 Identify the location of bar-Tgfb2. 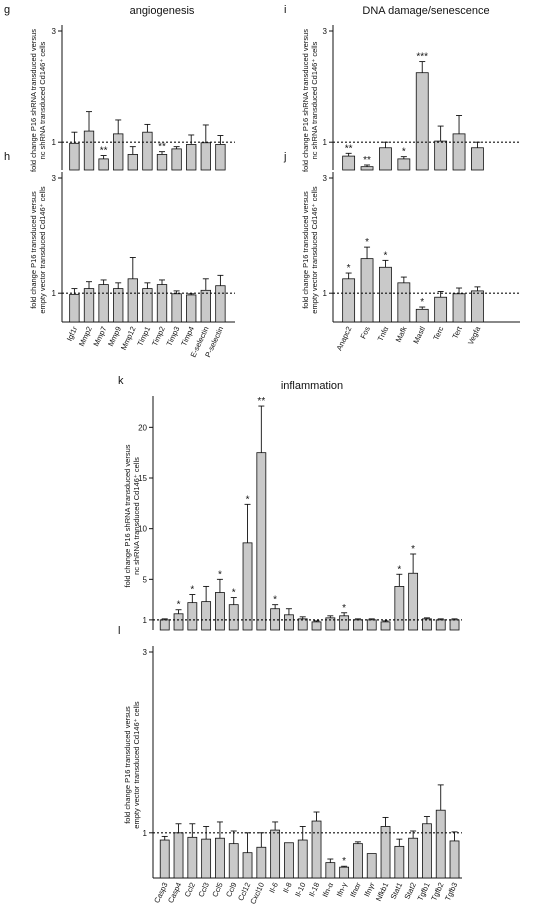
(440, 844).